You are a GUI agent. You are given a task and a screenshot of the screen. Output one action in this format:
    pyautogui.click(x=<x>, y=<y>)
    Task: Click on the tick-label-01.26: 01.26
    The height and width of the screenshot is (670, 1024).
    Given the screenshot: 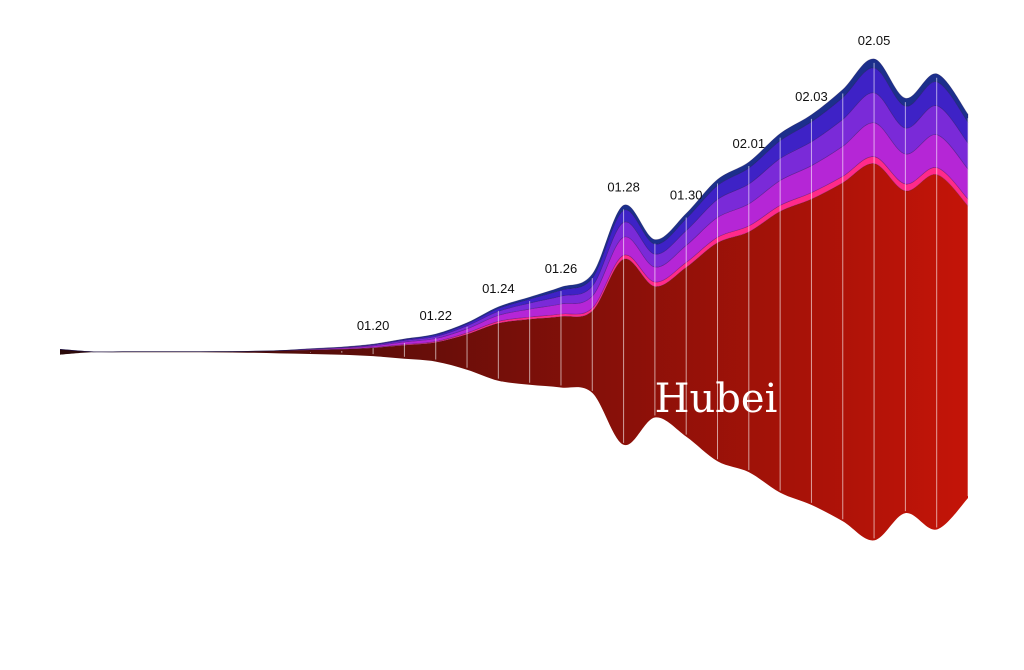 What is the action you would take?
    pyautogui.click(x=561, y=268)
    